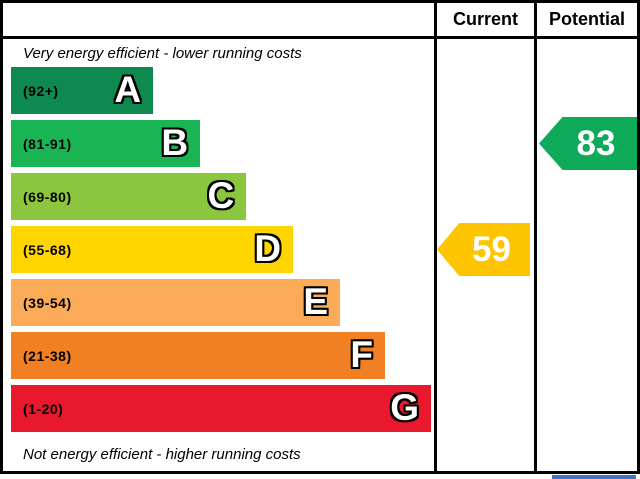  Describe the element at coordinates (221, 408) in the screenshot. I see `band-bar-G: (1-20) G` at that location.